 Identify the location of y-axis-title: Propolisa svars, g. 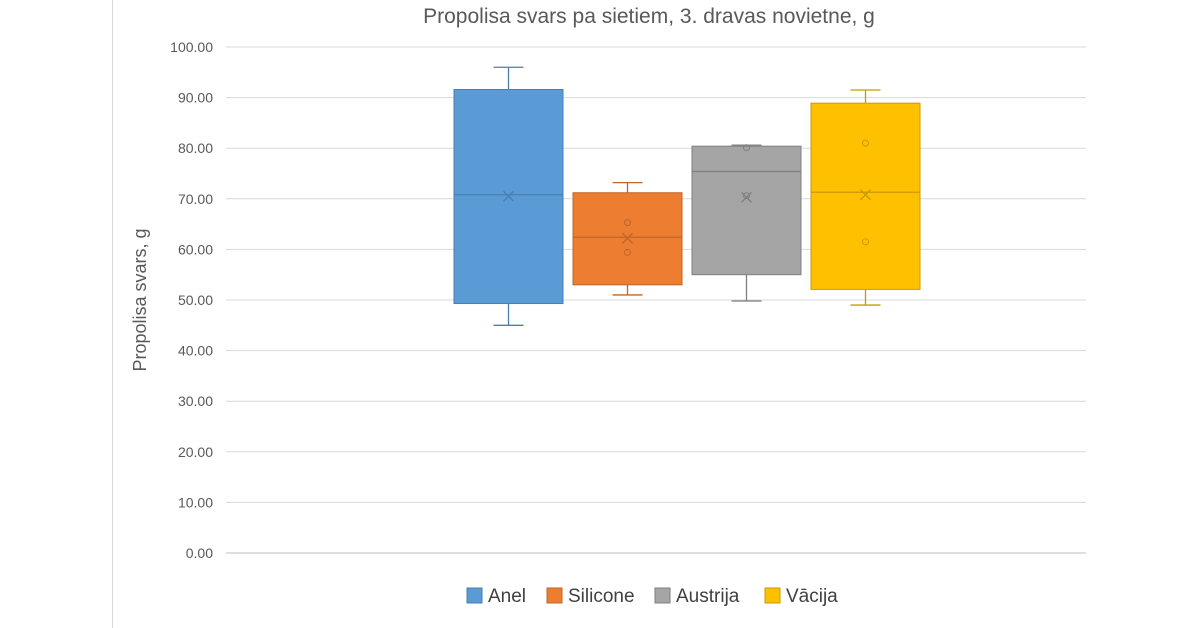
(140, 299).